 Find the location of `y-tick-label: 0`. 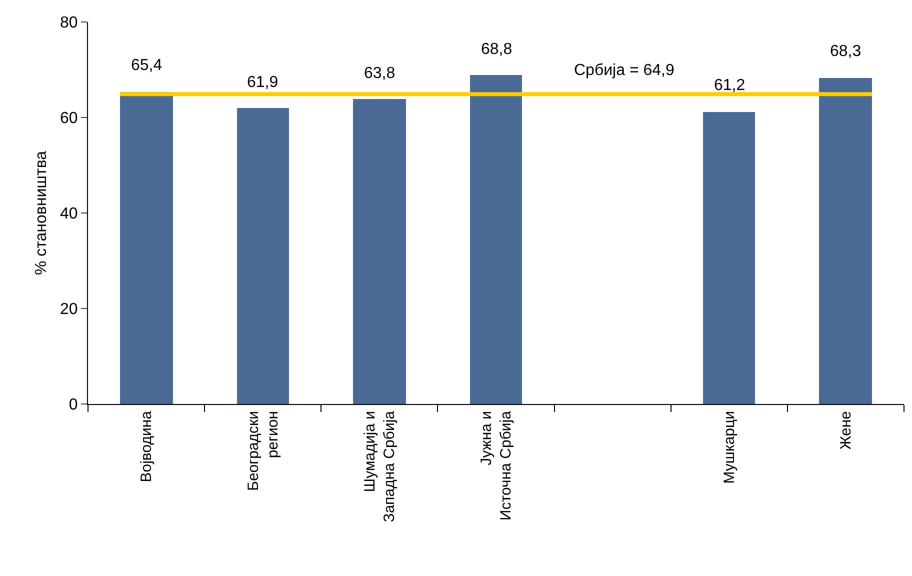

y-tick-label: 0 is located at coordinates (73, 405).